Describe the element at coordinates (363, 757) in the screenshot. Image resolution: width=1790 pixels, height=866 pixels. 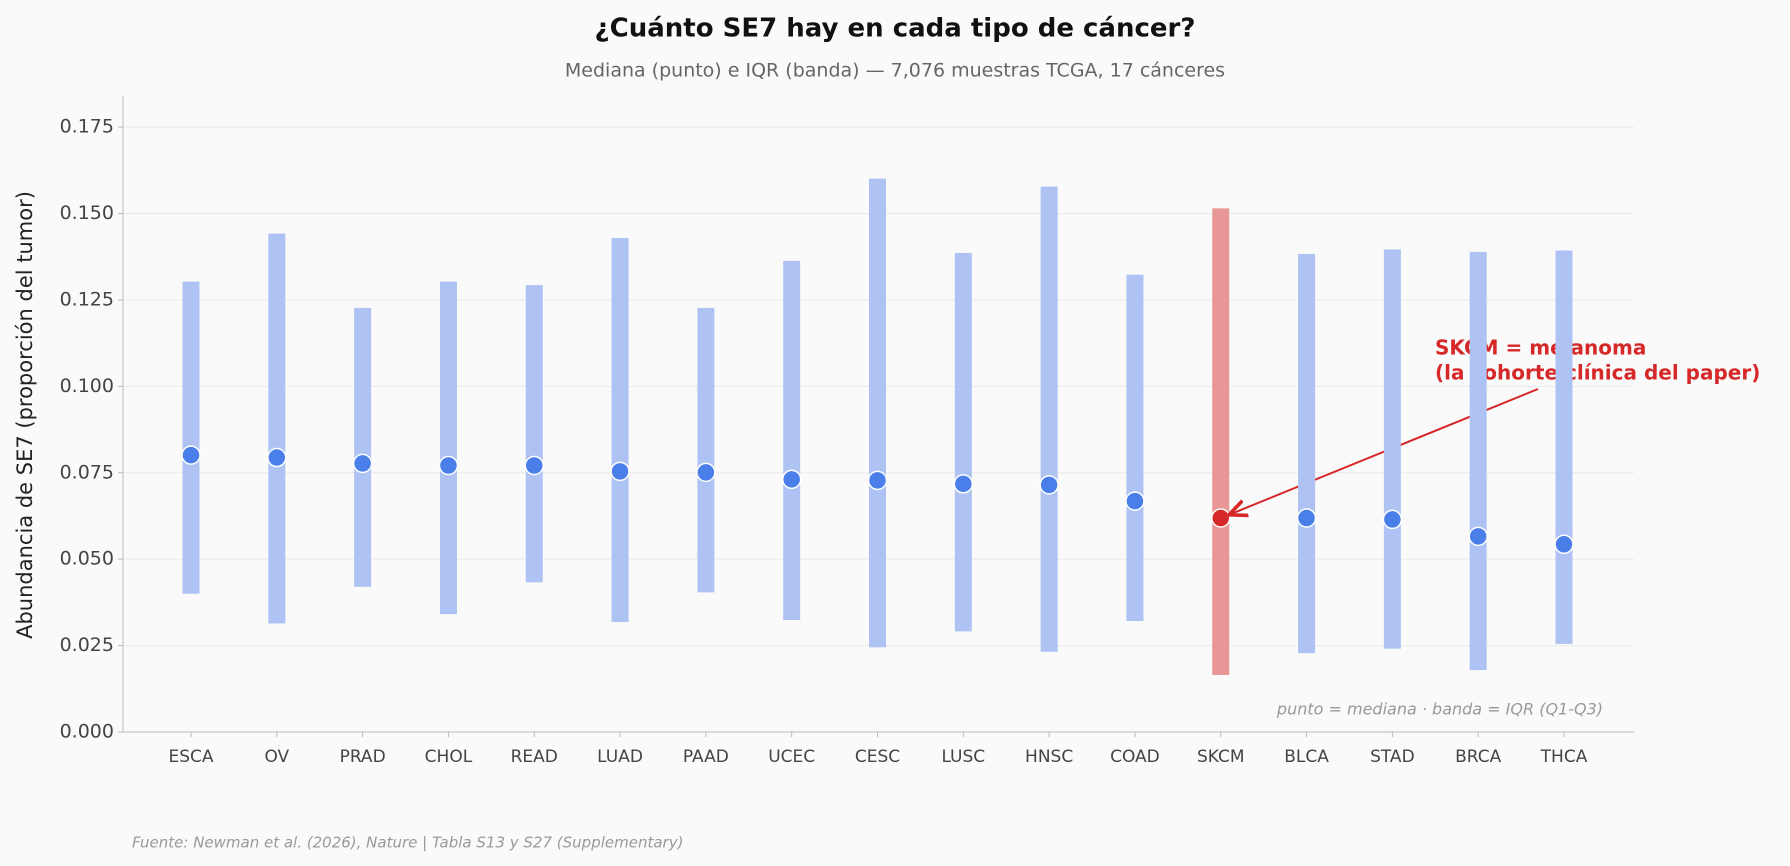
I see `x-tick-label: PRAD` at that location.